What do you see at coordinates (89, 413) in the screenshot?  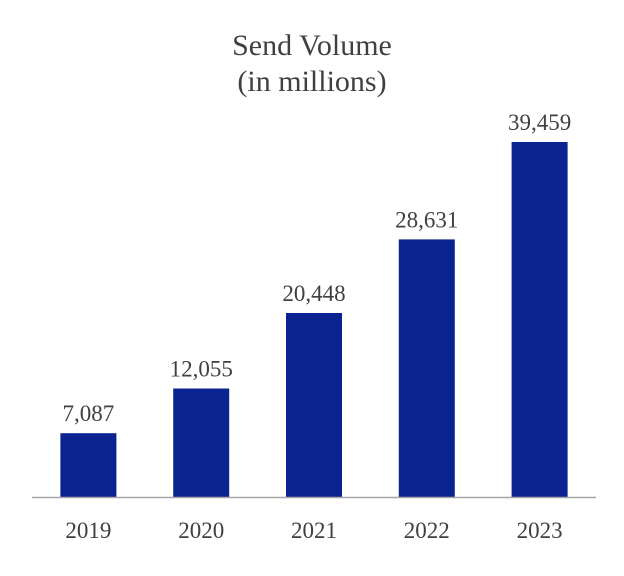 I see `data-label-2019: 7,087` at bounding box center [89, 413].